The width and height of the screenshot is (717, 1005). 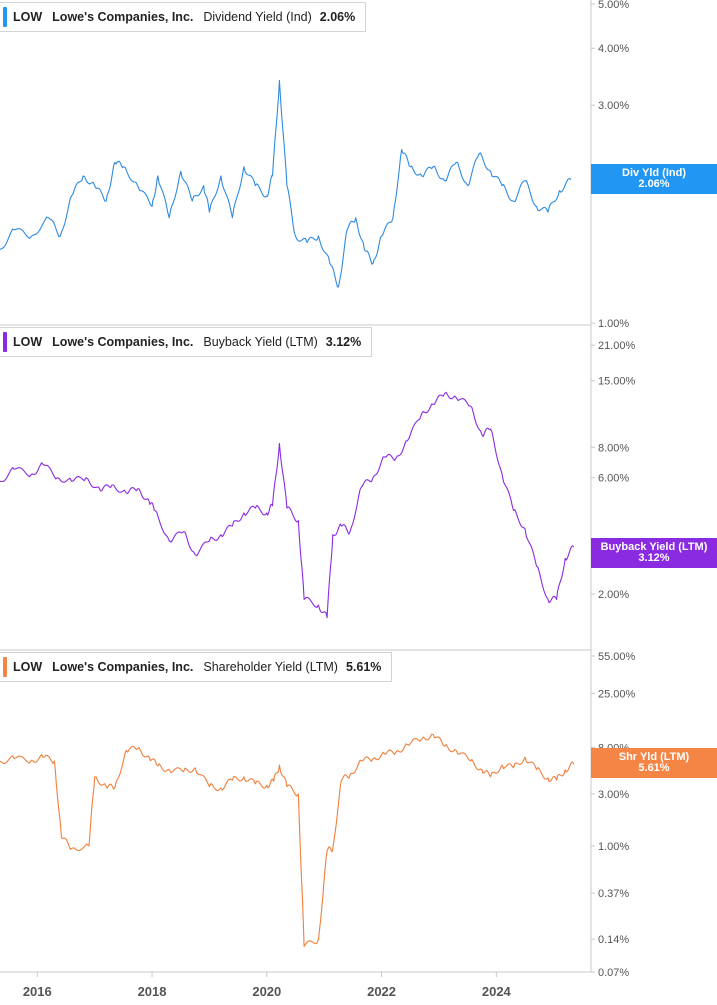 I want to click on tag-dividend-yield: Div Yld (Ind) 2.06%, so click(x=654, y=179).